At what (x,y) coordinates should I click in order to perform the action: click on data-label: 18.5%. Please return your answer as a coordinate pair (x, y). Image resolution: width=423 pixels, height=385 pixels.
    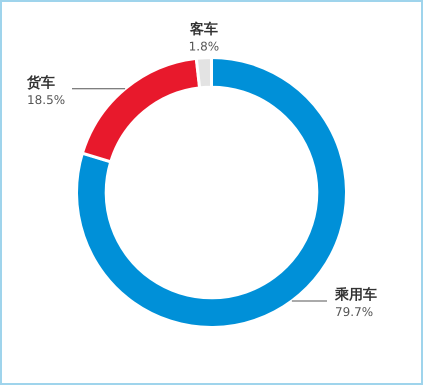
    Looking at the image, I should click on (46, 99).